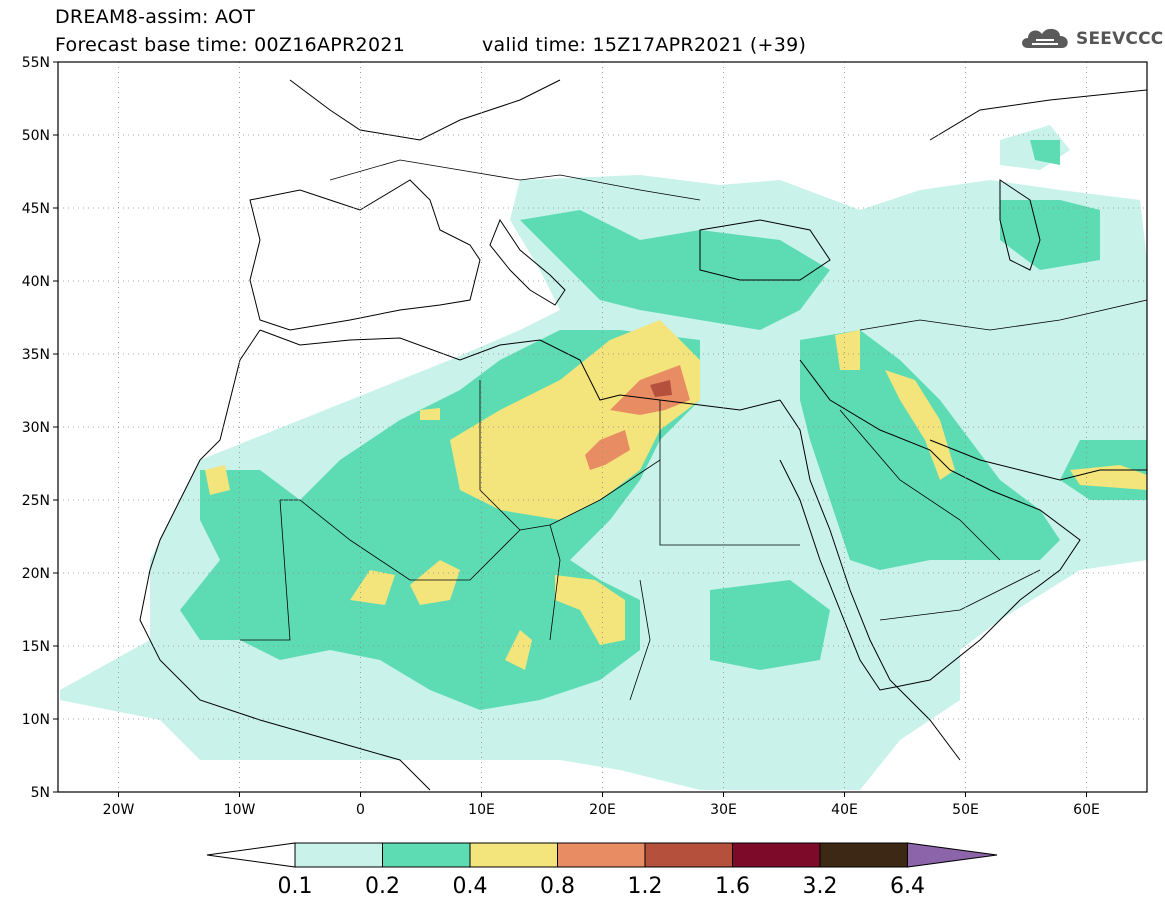 This screenshot has height=905, width=1165. I want to click on lat-tick-label: 45N, so click(36, 209).